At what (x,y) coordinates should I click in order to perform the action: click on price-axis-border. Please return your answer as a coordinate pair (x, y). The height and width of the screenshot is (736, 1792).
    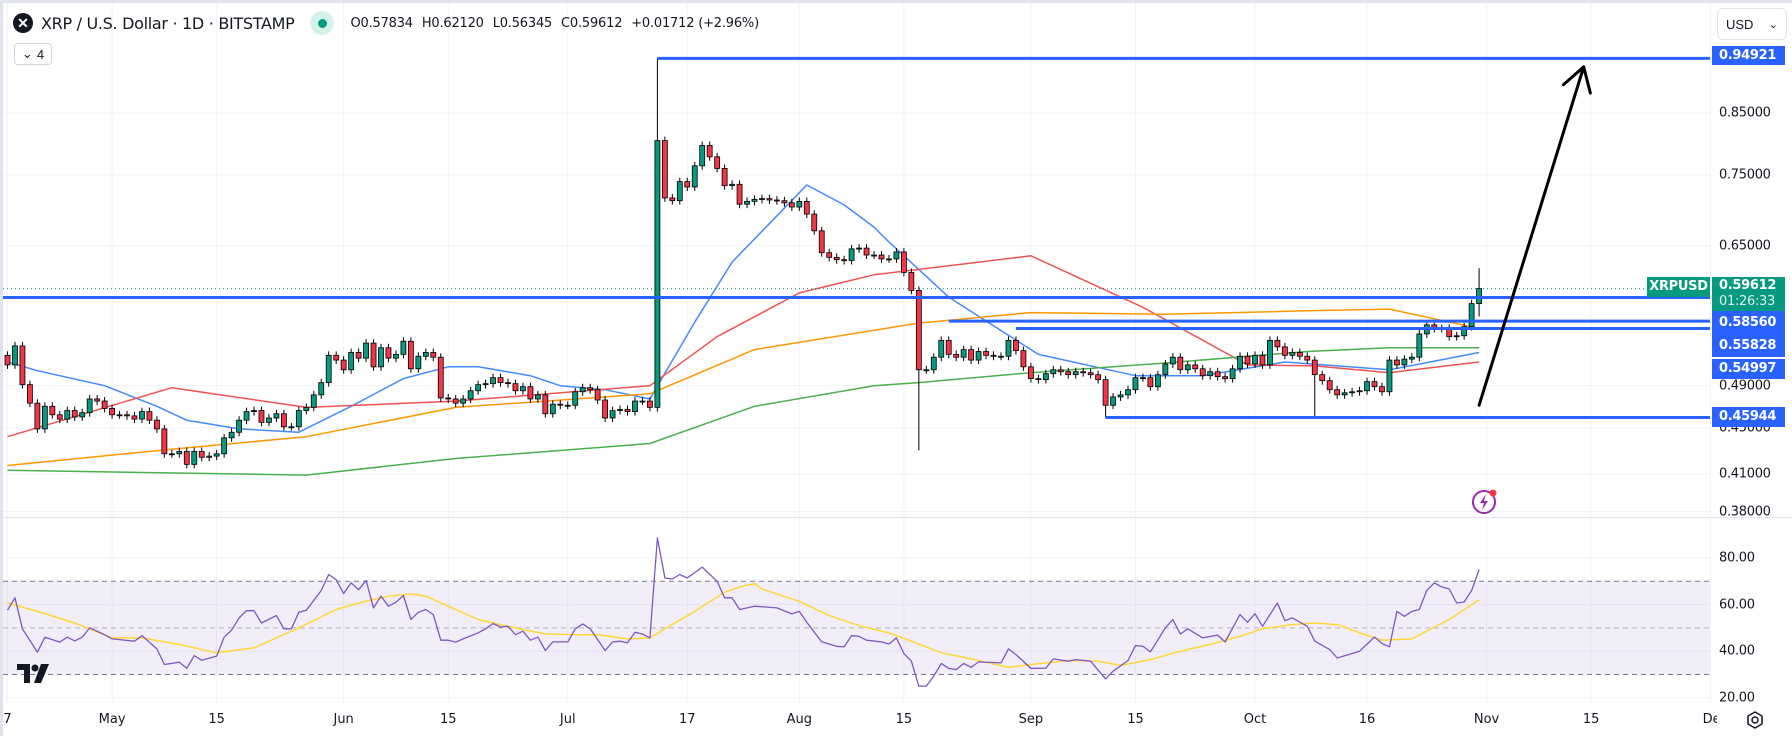
    Looking at the image, I should click on (1710, 353).